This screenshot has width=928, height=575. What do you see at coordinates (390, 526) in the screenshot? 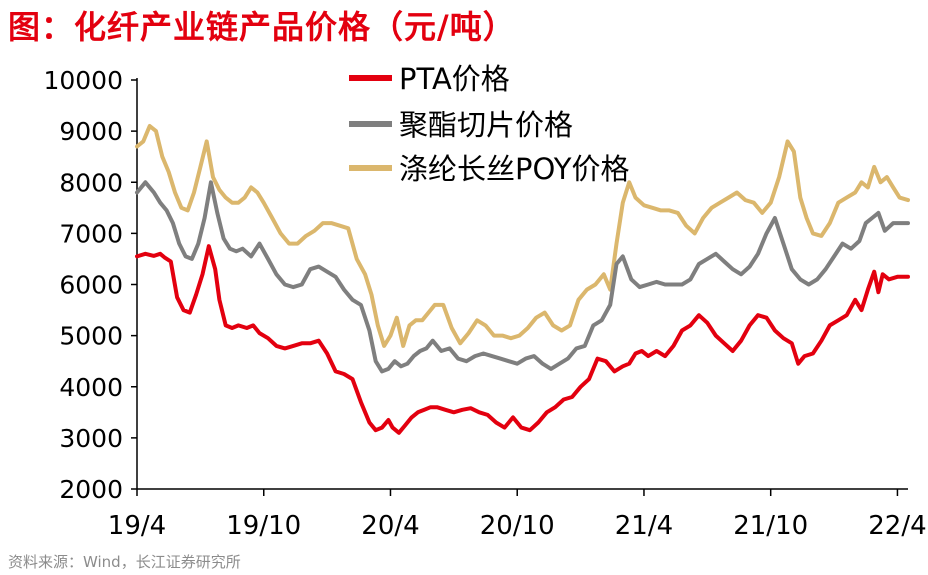
I see `x-tick-label: 20/4` at bounding box center [390, 526].